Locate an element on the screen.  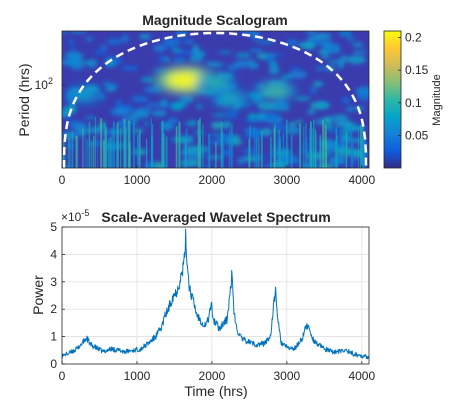
scalogram-hotspots is located at coordinates (181, 86).